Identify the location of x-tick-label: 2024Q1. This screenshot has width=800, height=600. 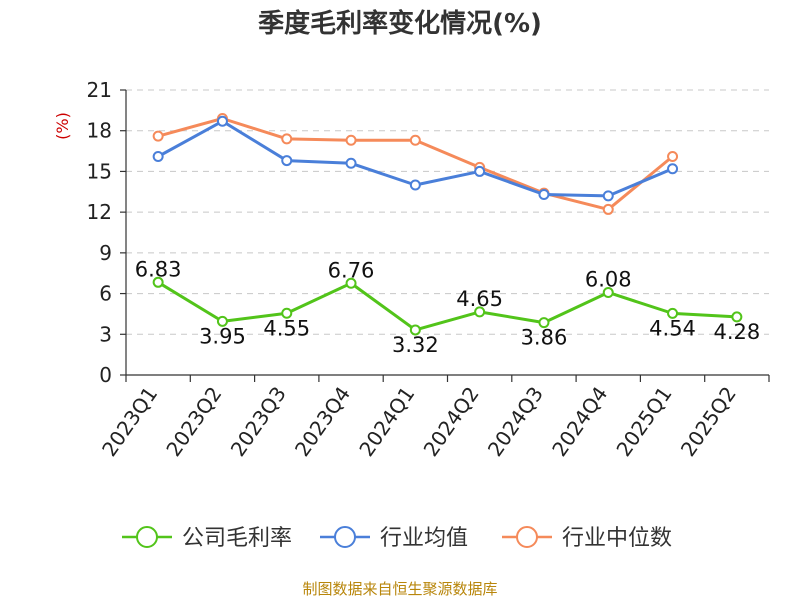
(386, 421).